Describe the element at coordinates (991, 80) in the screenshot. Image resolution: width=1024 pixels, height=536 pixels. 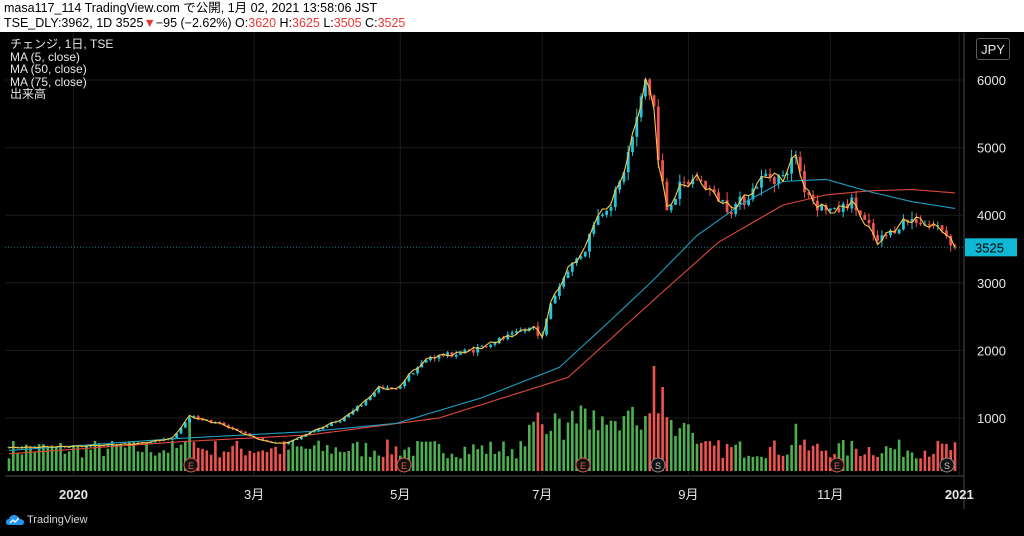
I see `price-axis-label: 6000` at that location.